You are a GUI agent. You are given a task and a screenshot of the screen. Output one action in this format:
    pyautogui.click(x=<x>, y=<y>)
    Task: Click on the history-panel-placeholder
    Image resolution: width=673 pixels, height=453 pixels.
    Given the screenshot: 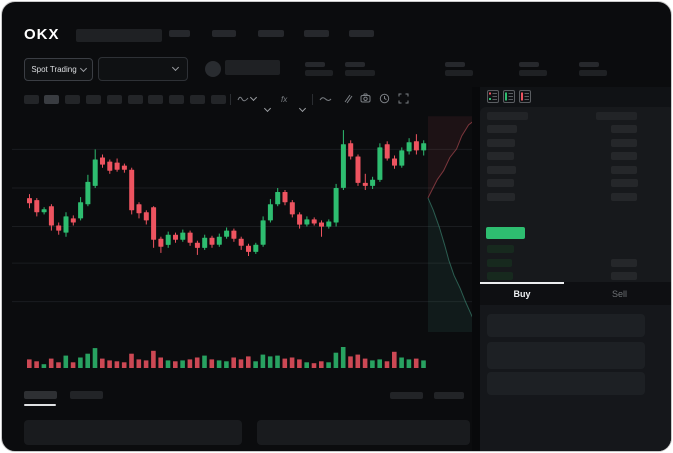 What is the action you would take?
    pyautogui.click(x=363, y=432)
    